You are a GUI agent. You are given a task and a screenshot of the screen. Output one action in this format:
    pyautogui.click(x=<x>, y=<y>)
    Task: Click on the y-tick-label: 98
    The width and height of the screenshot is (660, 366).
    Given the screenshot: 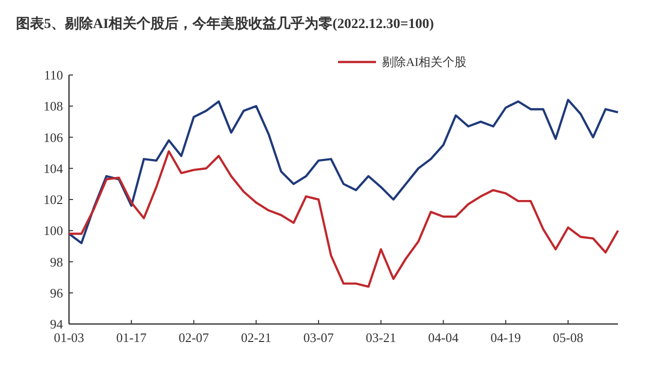 What is the action you would take?
    pyautogui.click(x=56, y=262)
    